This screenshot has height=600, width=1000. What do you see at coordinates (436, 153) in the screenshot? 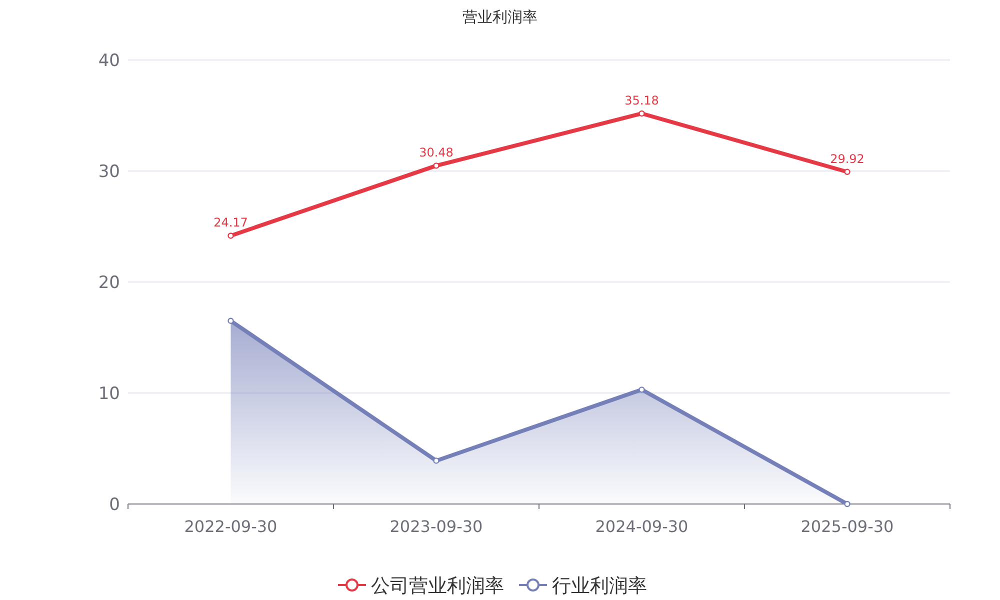
I see `data-label: 30.48` at bounding box center [436, 153].